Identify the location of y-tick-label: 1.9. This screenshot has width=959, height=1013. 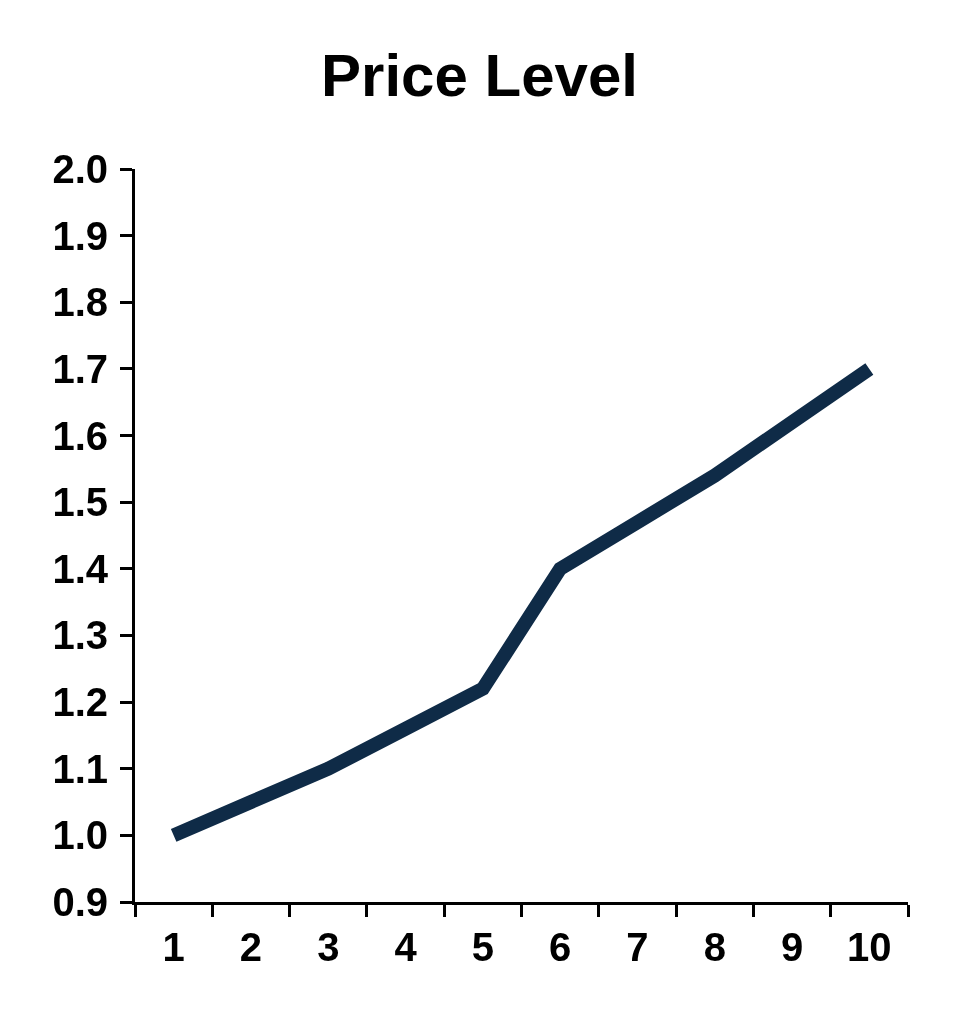
(80, 235).